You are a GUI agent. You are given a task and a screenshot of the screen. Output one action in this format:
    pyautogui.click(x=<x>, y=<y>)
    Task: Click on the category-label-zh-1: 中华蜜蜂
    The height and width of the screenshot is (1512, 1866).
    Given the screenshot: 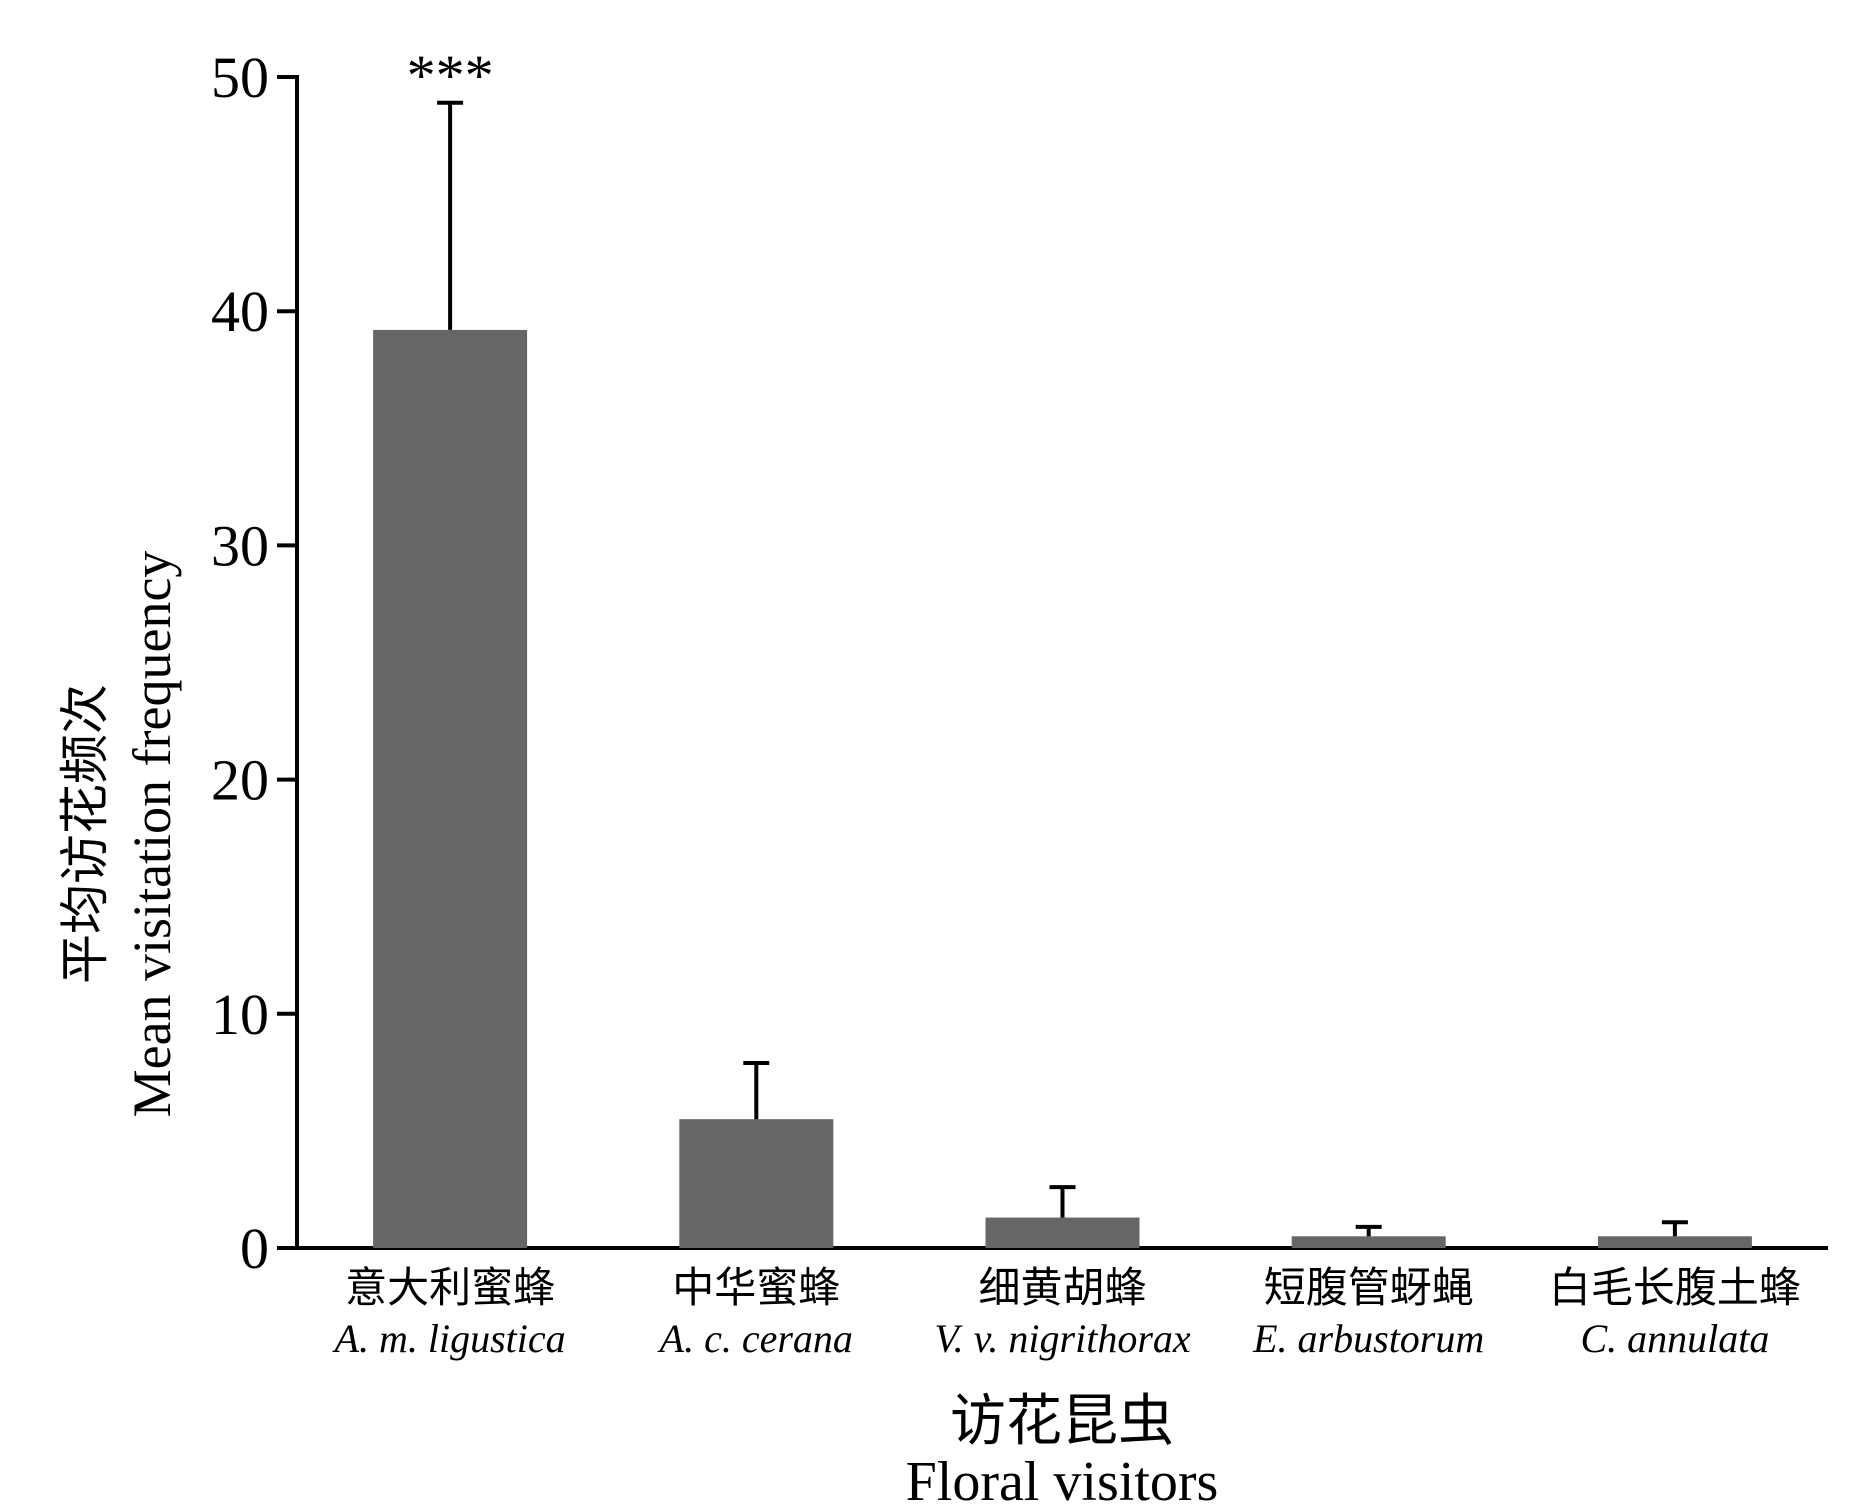 What is the action you would take?
    pyautogui.click(x=756, y=1287)
    